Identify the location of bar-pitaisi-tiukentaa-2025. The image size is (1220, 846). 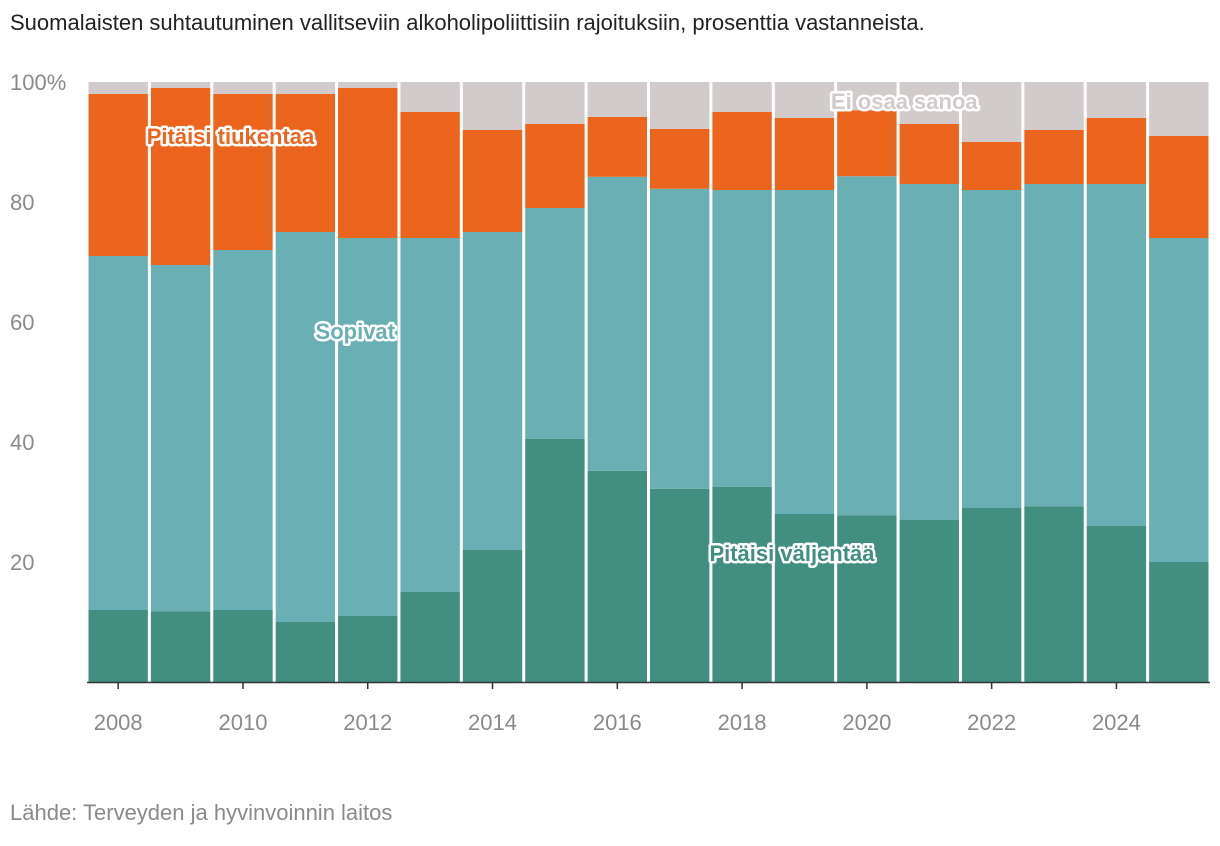
(1179, 187).